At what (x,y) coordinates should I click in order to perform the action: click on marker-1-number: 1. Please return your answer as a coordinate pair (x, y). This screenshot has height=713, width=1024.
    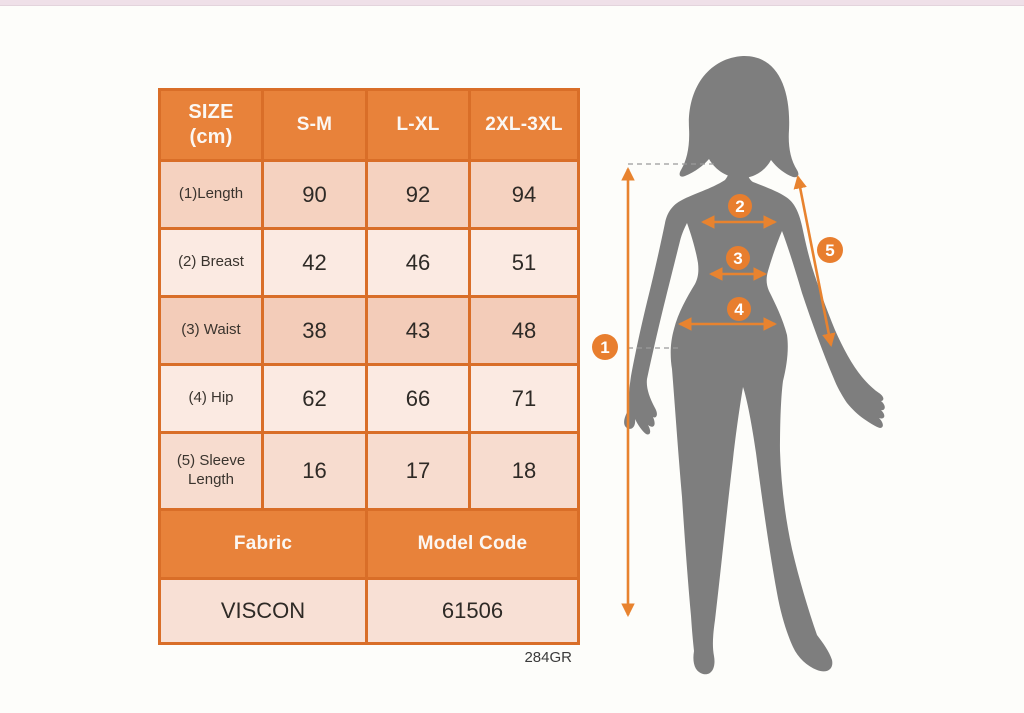
    Looking at the image, I should click on (604, 347).